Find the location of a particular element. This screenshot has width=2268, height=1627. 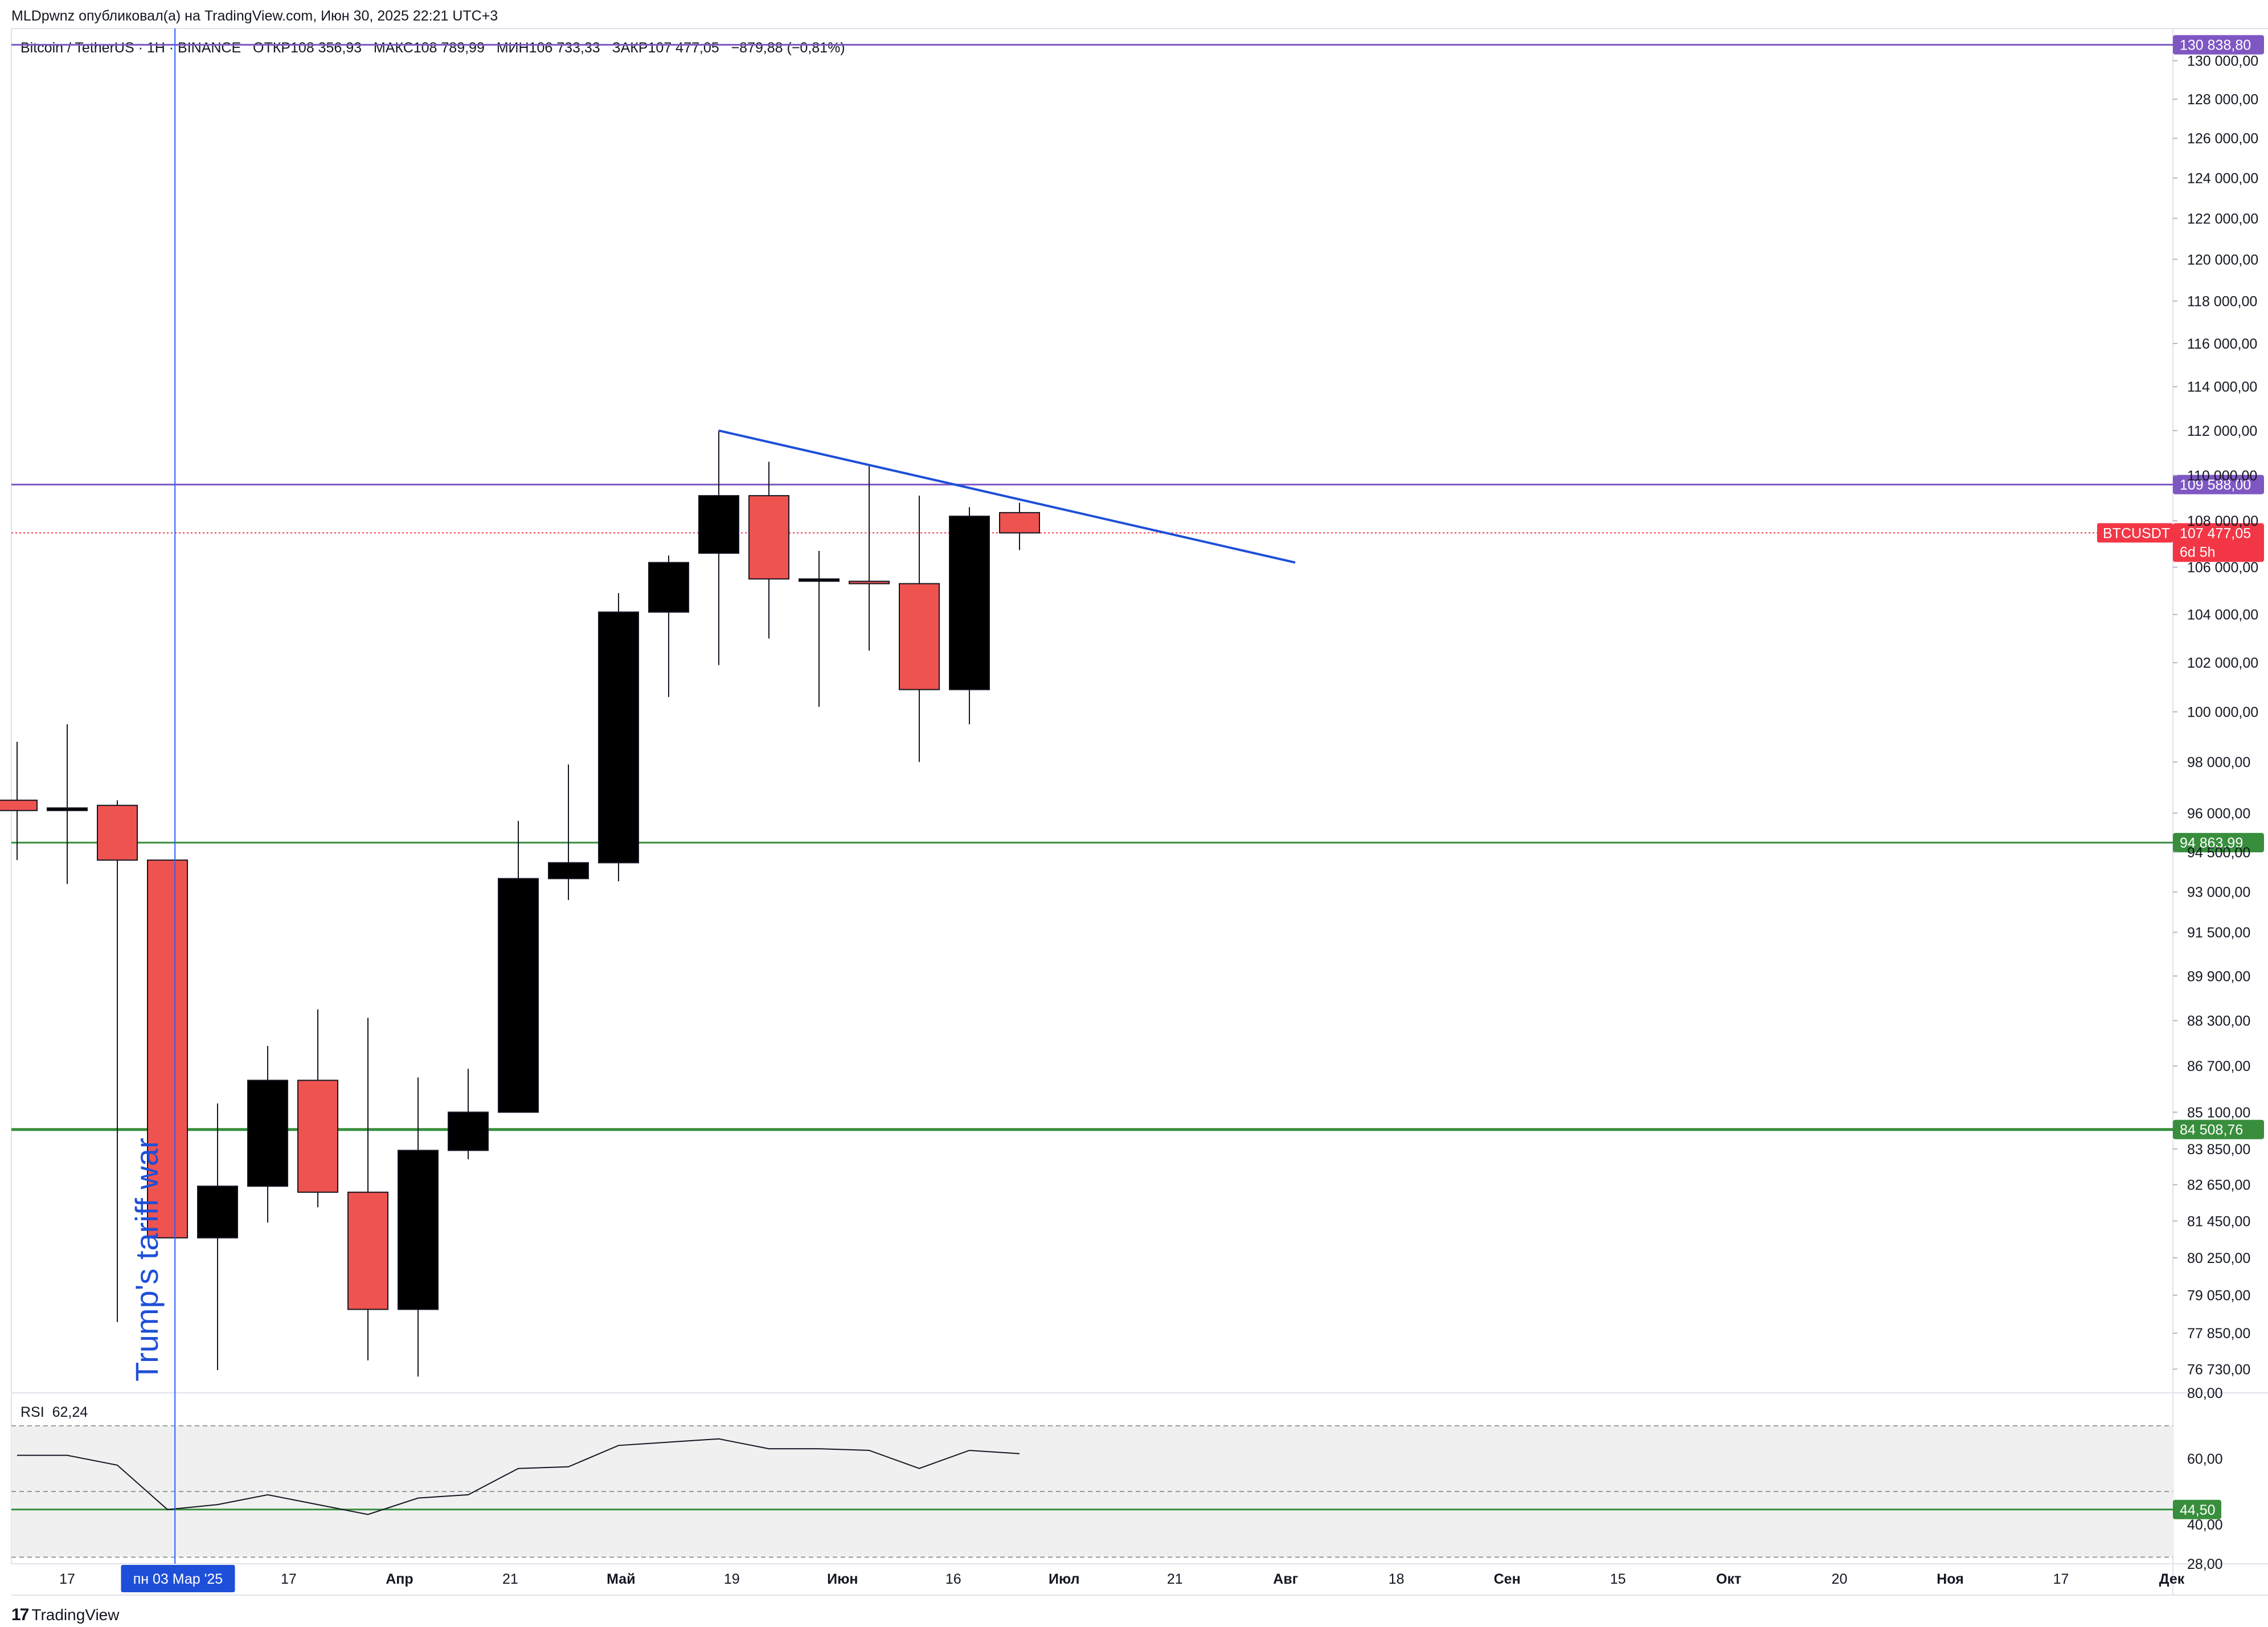

price-tick-label: 128 000,00 is located at coordinates (2222, 100).